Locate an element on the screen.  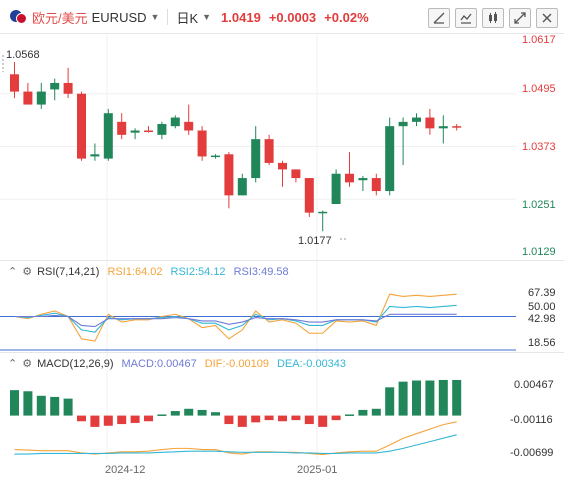
period-selector: 日K ▼ is located at coordinates (193, 17).